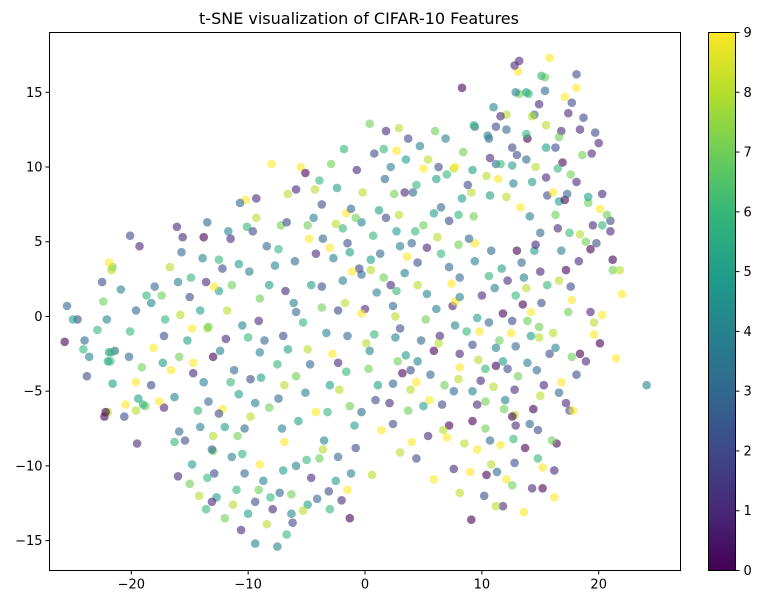 This screenshot has width=763, height=605. Describe the element at coordinates (748, 212) in the screenshot. I see `colorbar-tick-label: 6` at that location.